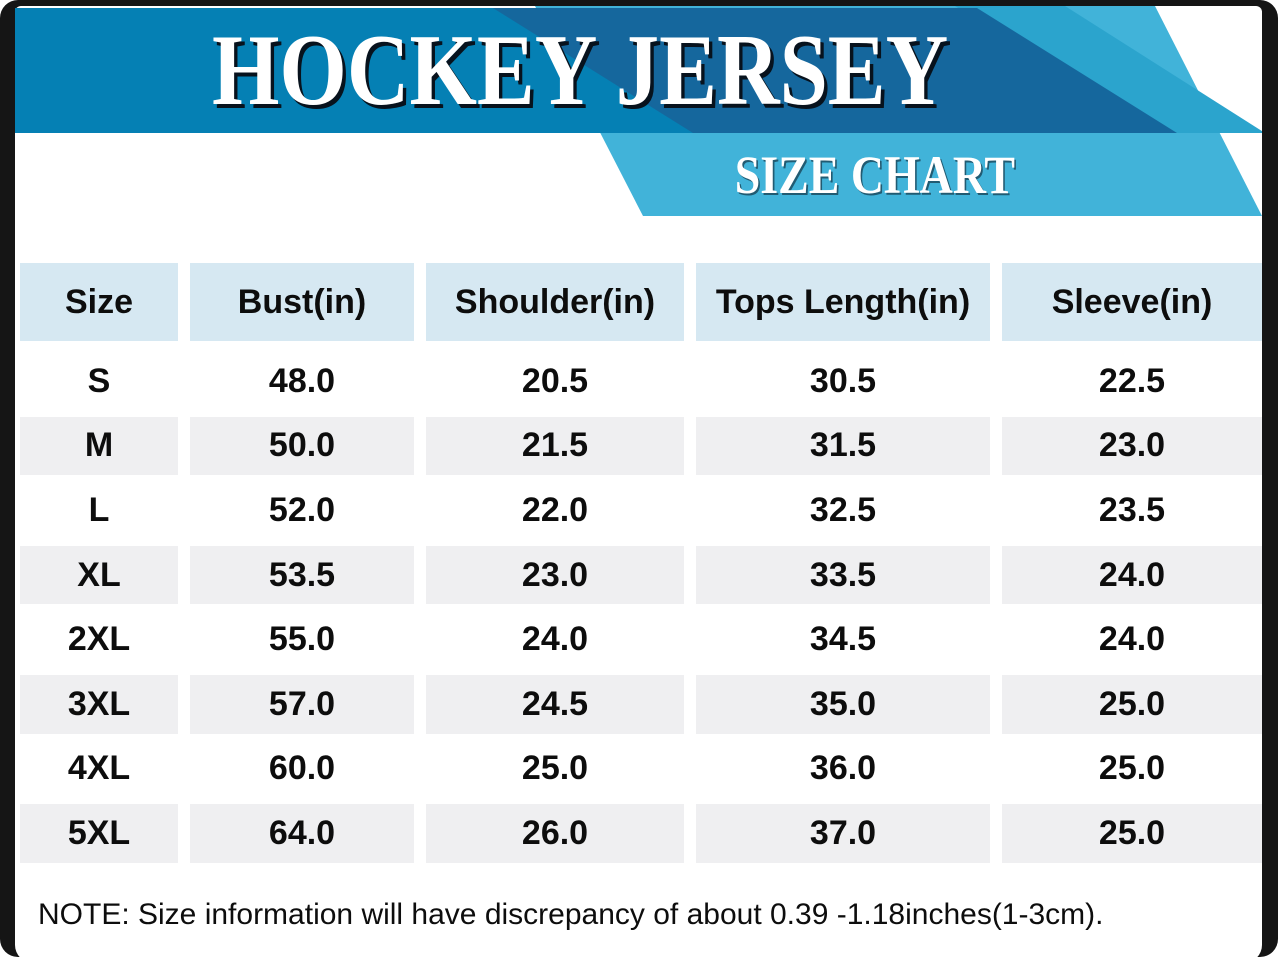 The image size is (1278, 963). I want to click on cell-tops-length: 30.5, so click(843, 380).